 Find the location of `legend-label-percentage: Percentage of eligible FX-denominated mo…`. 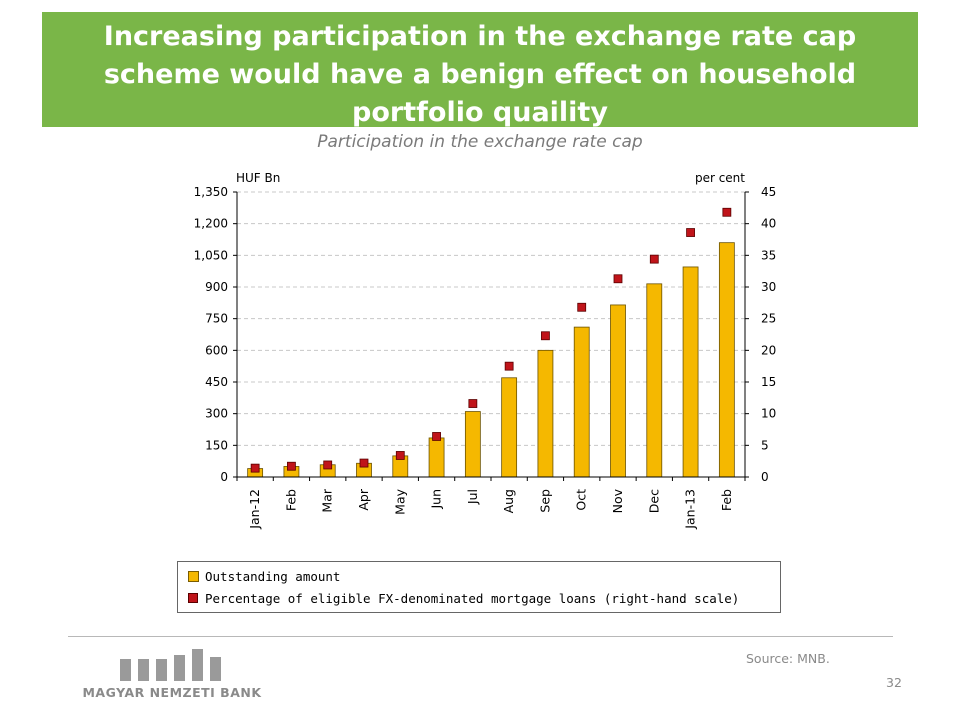

legend-label-percentage: Percentage of eligible FX-denominated mo… is located at coordinates (472, 598).